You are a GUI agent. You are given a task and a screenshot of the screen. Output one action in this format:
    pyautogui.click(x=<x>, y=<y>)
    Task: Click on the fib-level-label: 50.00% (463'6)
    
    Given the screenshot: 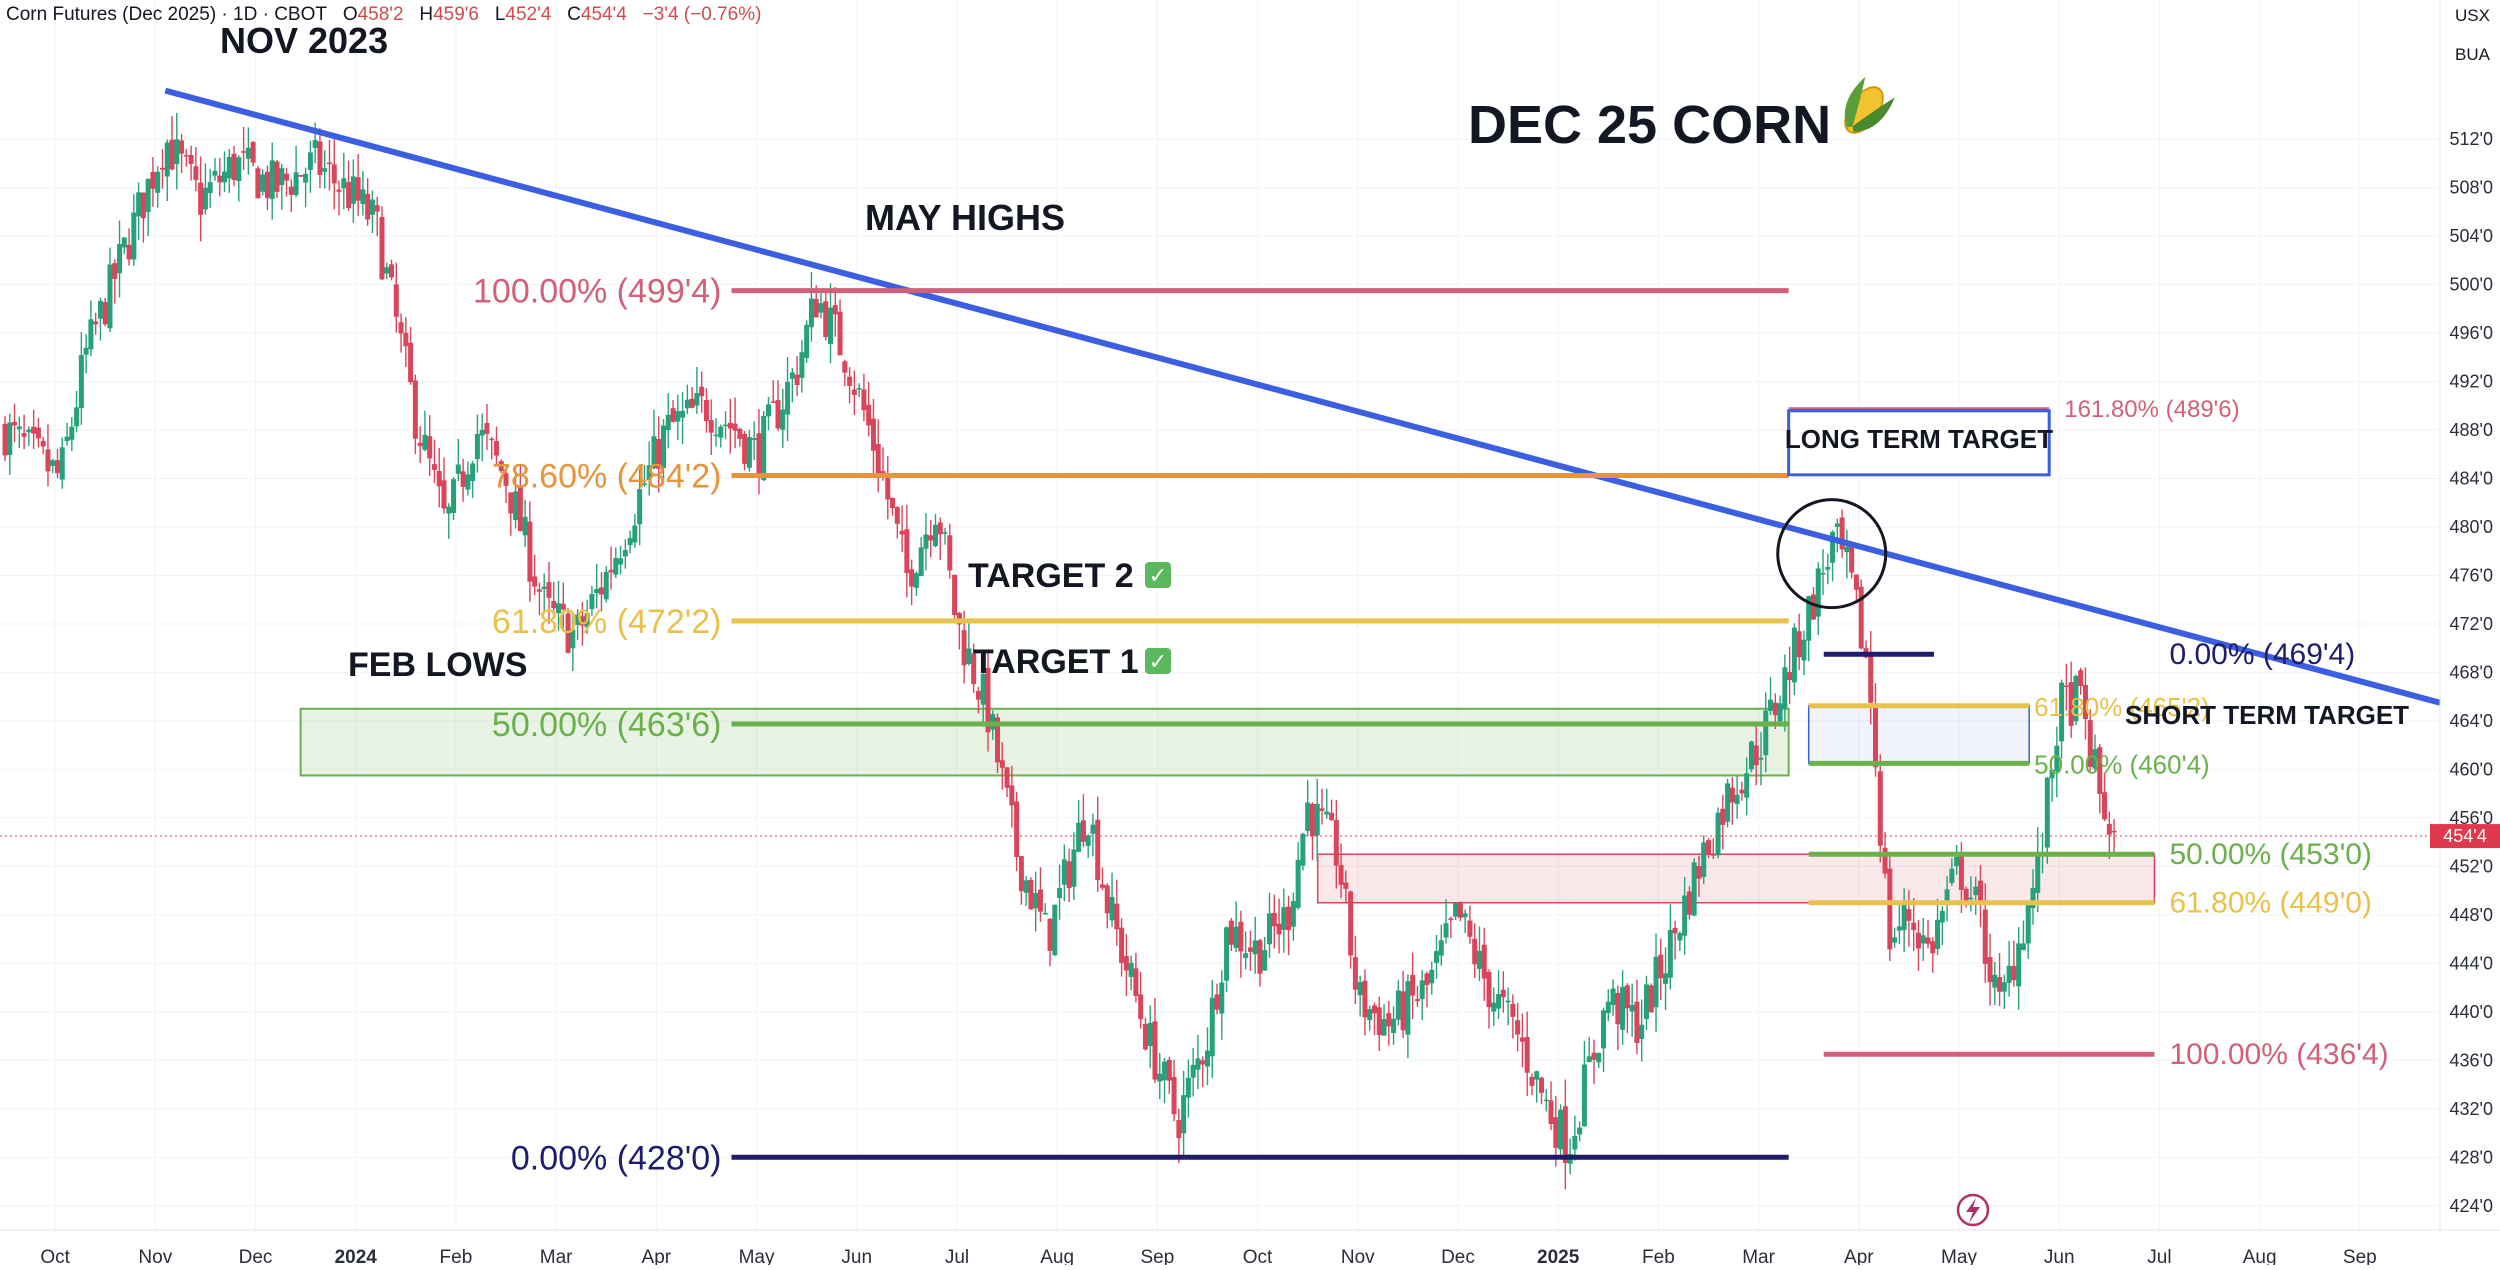 What is the action you would take?
    pyautogui.click(x=607, y=725)
    